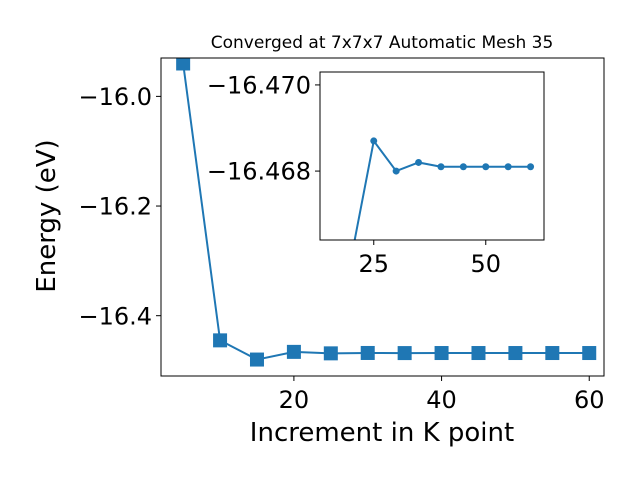  I want to click on main-y-tick-label-0: −16.0, so click(115, 97).